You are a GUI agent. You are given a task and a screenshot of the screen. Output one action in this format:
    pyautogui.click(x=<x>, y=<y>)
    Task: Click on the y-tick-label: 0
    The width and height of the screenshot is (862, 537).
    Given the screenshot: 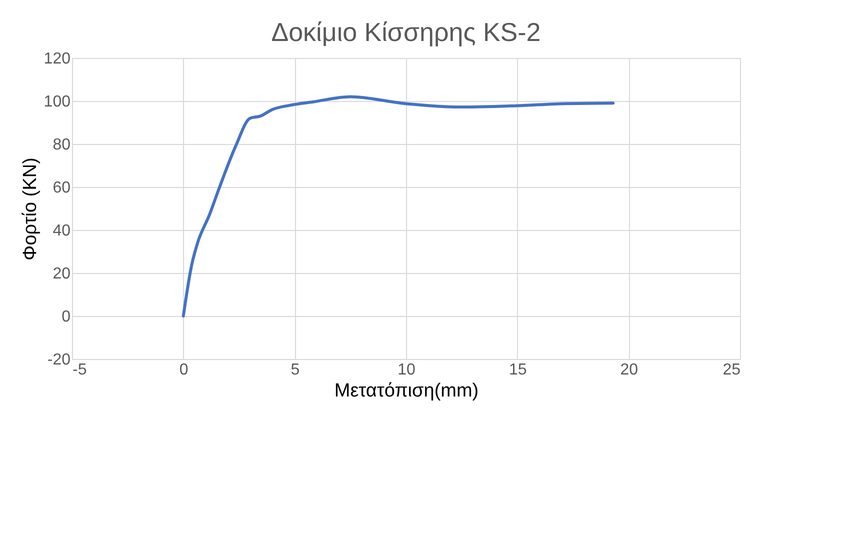 What is the action you would take?
    pyautogui.click(x=66, y=317)
    